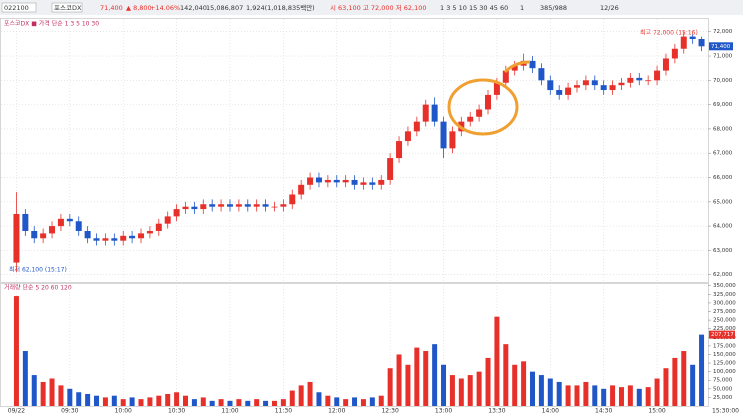  I want to click on name-box, so click(67, 7).